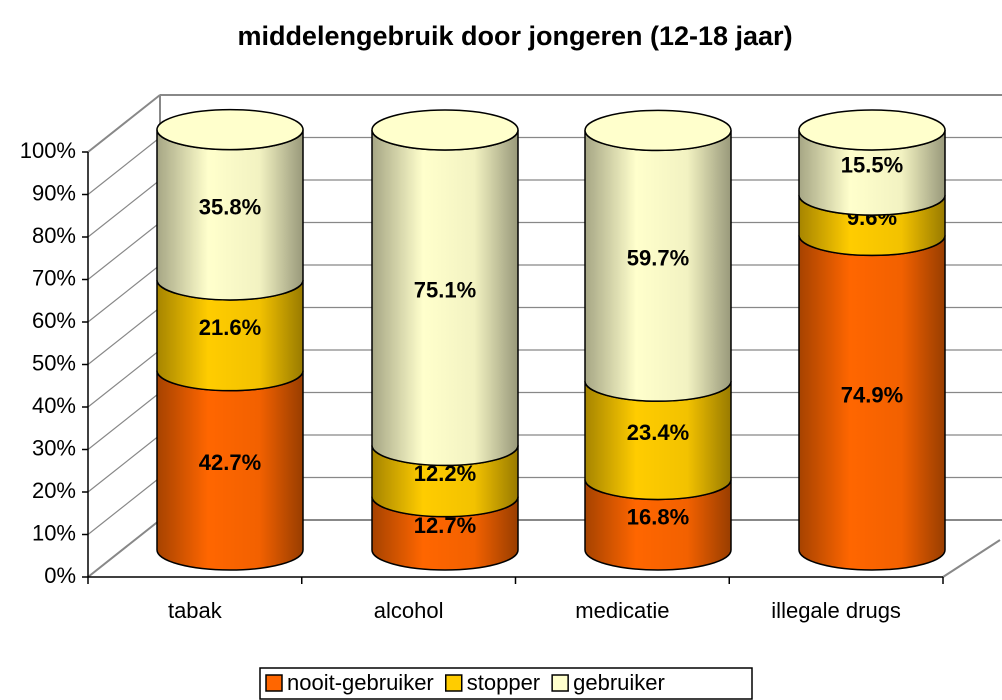 The image size is (1002, 700). I want to click on y-tick-label: 10%, so click(54, 532).